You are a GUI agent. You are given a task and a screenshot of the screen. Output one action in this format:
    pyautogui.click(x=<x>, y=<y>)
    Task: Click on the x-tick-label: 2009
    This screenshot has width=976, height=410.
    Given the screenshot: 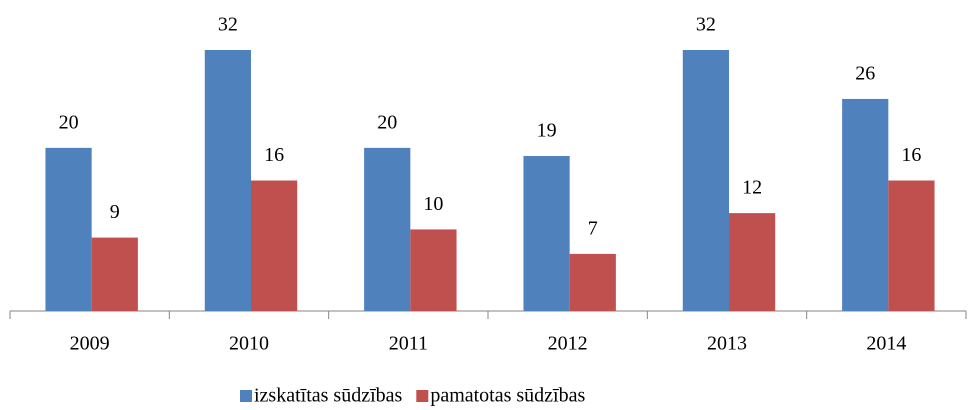 What is the action you would take?
    pyautogui.click(x=90, y=344)
    